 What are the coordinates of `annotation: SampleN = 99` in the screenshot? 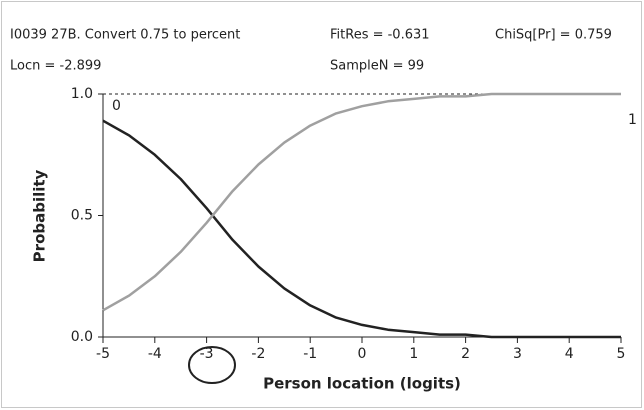 It's located at (377, 66).